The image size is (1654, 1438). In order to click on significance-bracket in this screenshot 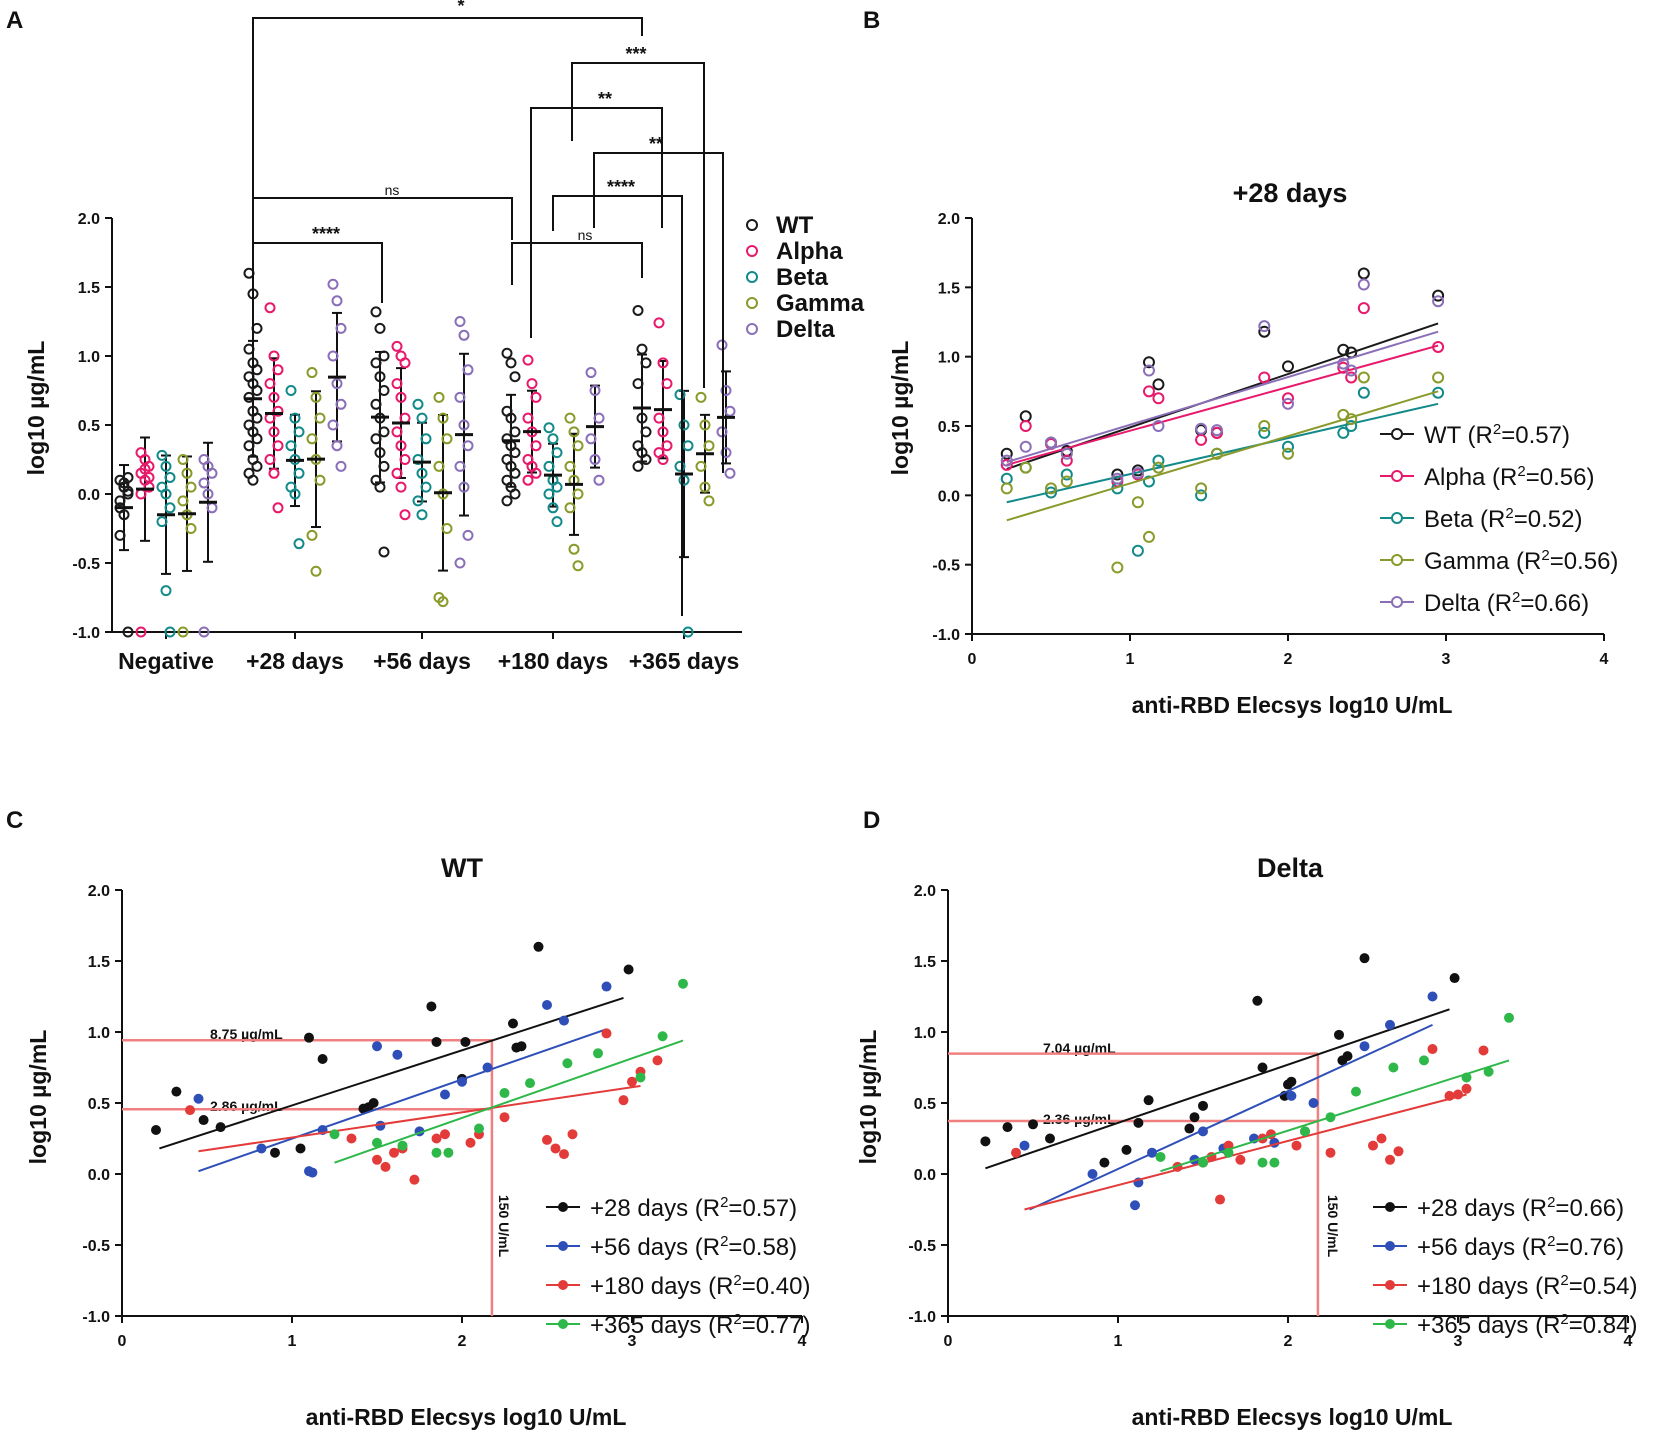, I will do `click(317, 272)`.